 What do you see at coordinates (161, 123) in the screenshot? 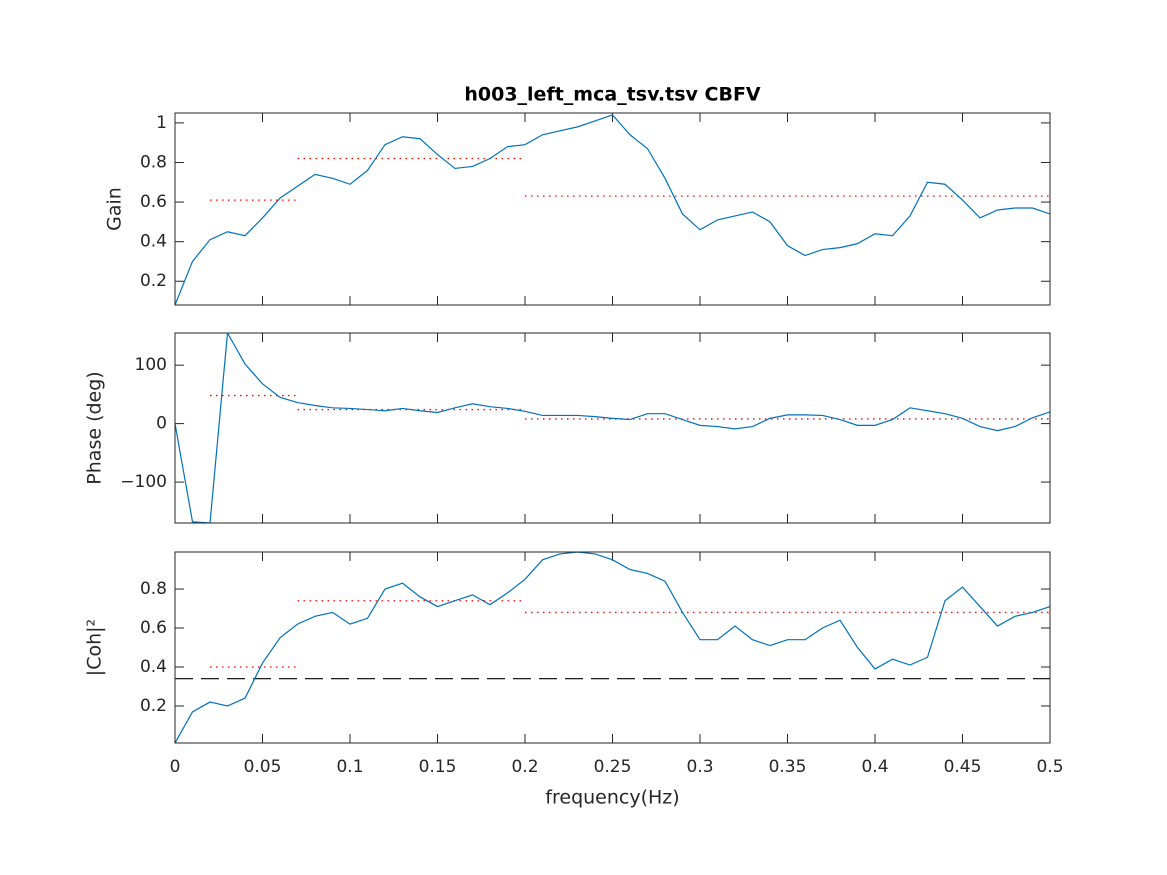
I see `y-tick-label: 1` at bounding box center [161, 123].